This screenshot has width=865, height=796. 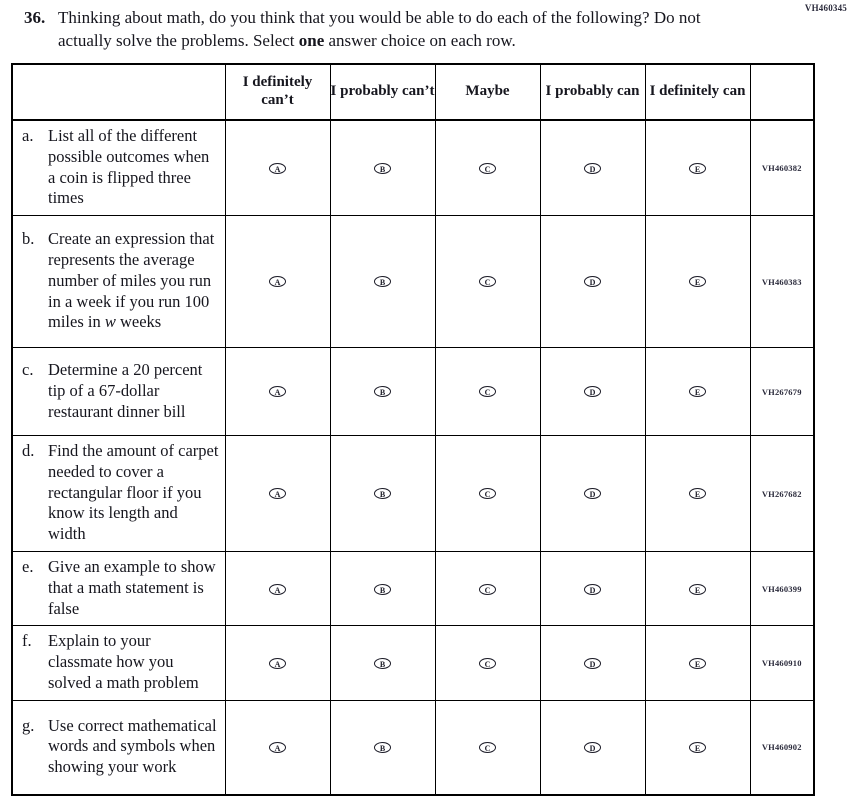 I want to click on radio-bubble-c-E: E, so click(x=697, y=392).